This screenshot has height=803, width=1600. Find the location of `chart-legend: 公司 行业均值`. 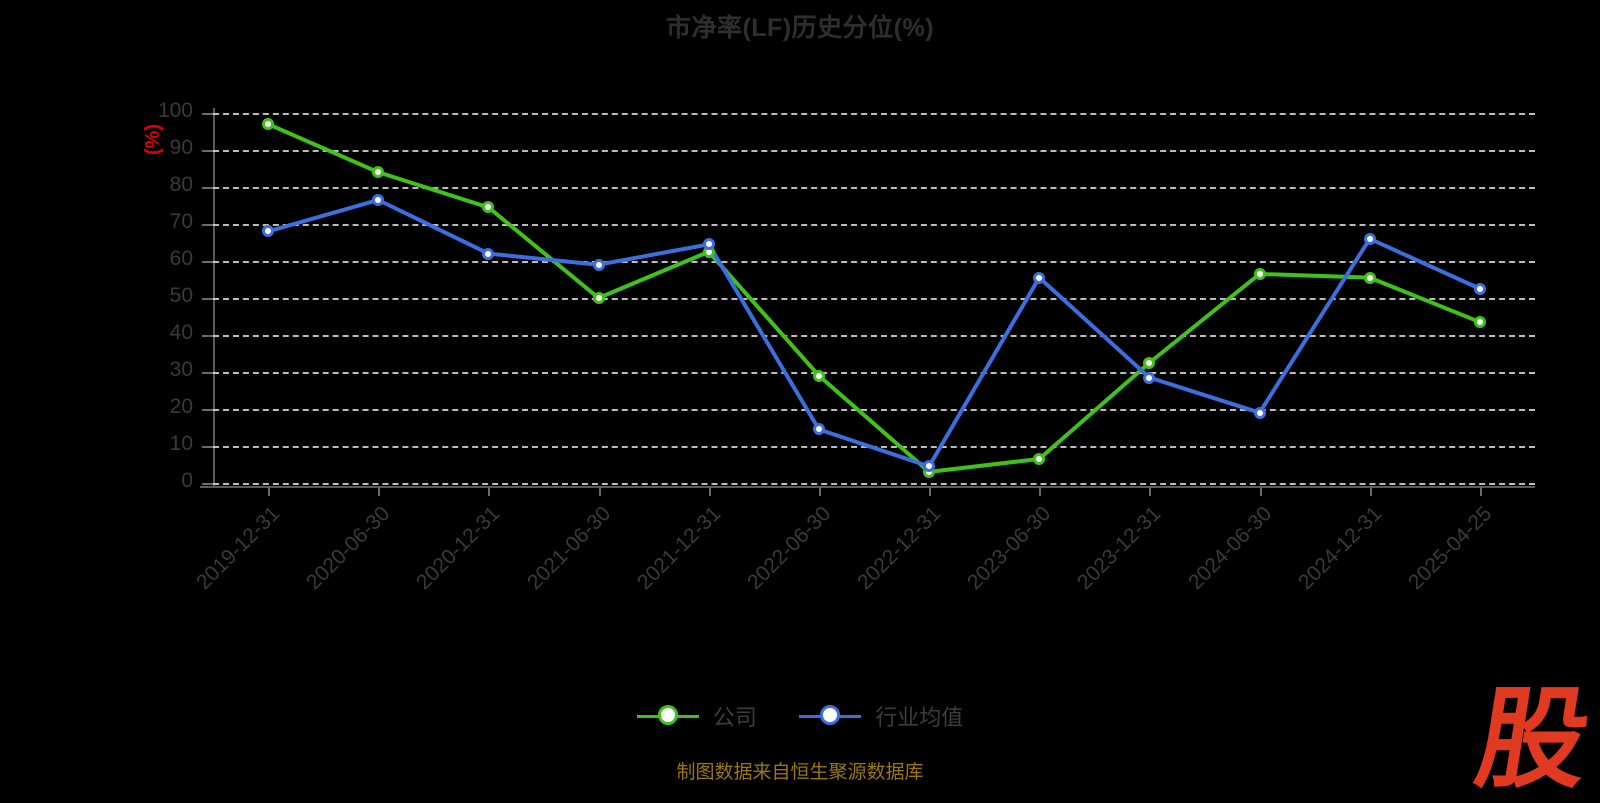

chart-legend: 公司 行业均值 is located at coordinates (800, 716).